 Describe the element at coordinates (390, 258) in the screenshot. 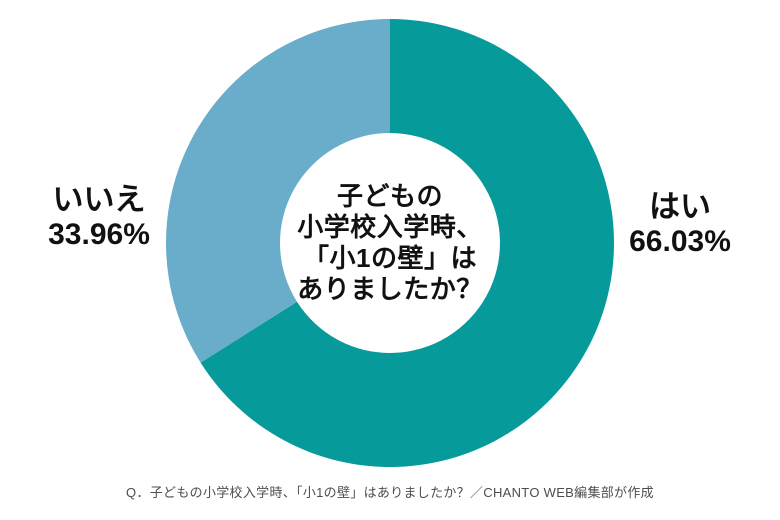

I see `center-label-line: 「小1の壁」は` at that location.